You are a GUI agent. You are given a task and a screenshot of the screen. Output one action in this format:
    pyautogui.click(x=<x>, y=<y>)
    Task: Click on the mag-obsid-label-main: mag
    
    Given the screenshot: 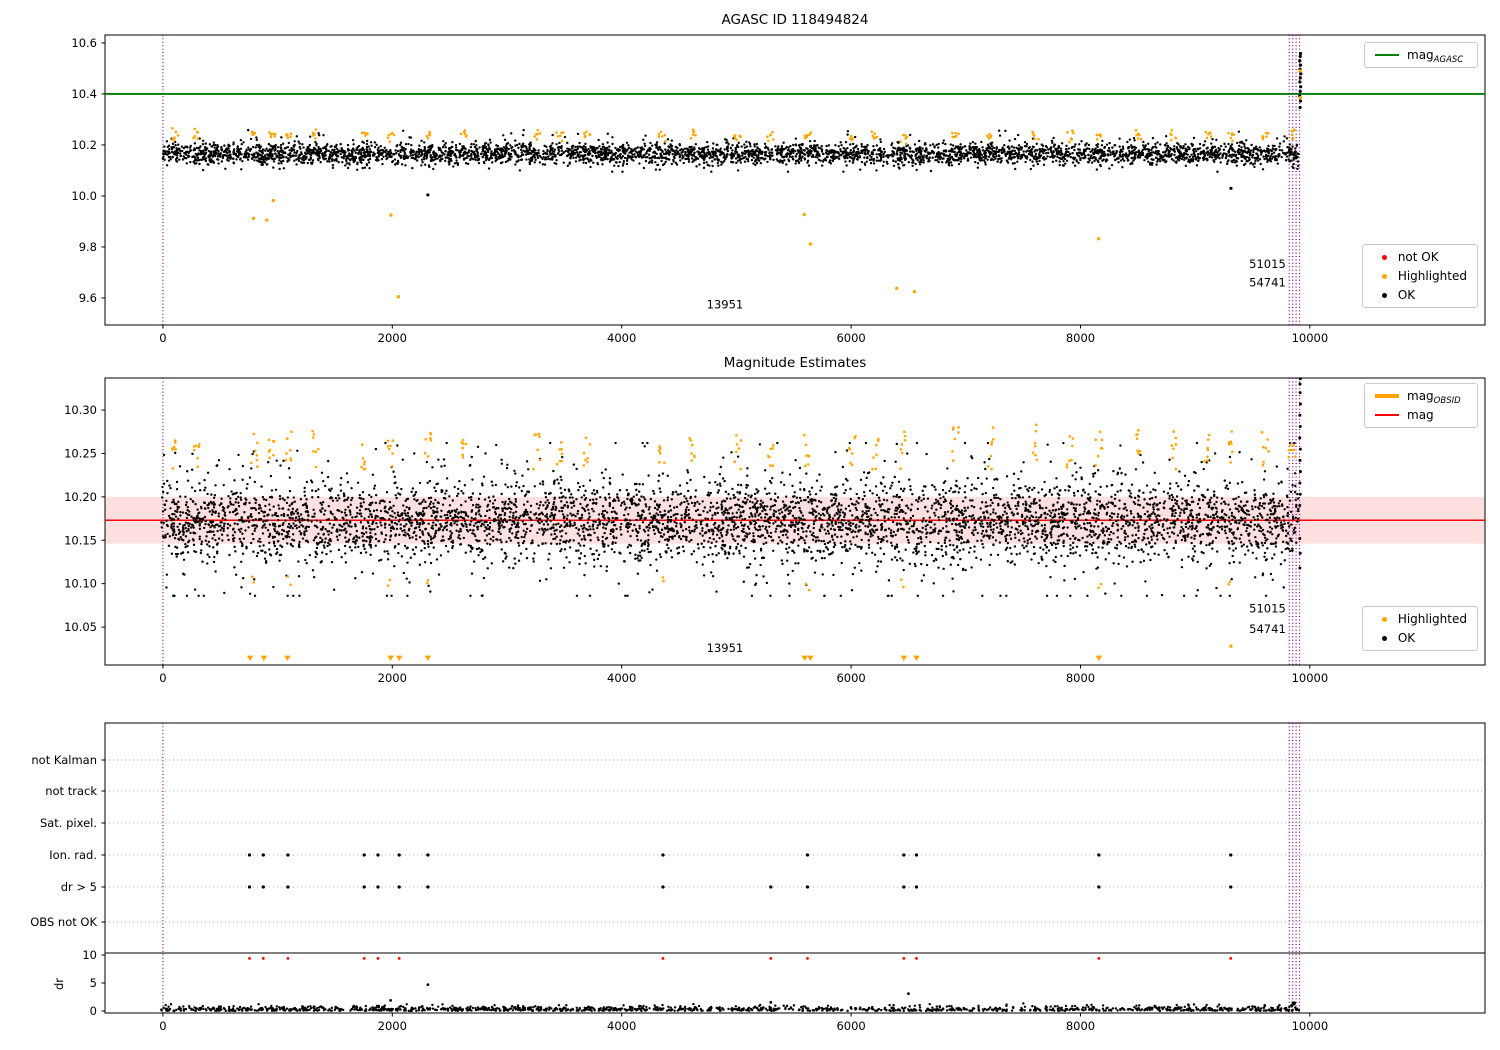 What is the action you would take?
    pyautogui.click(x=1420, y=396)
    